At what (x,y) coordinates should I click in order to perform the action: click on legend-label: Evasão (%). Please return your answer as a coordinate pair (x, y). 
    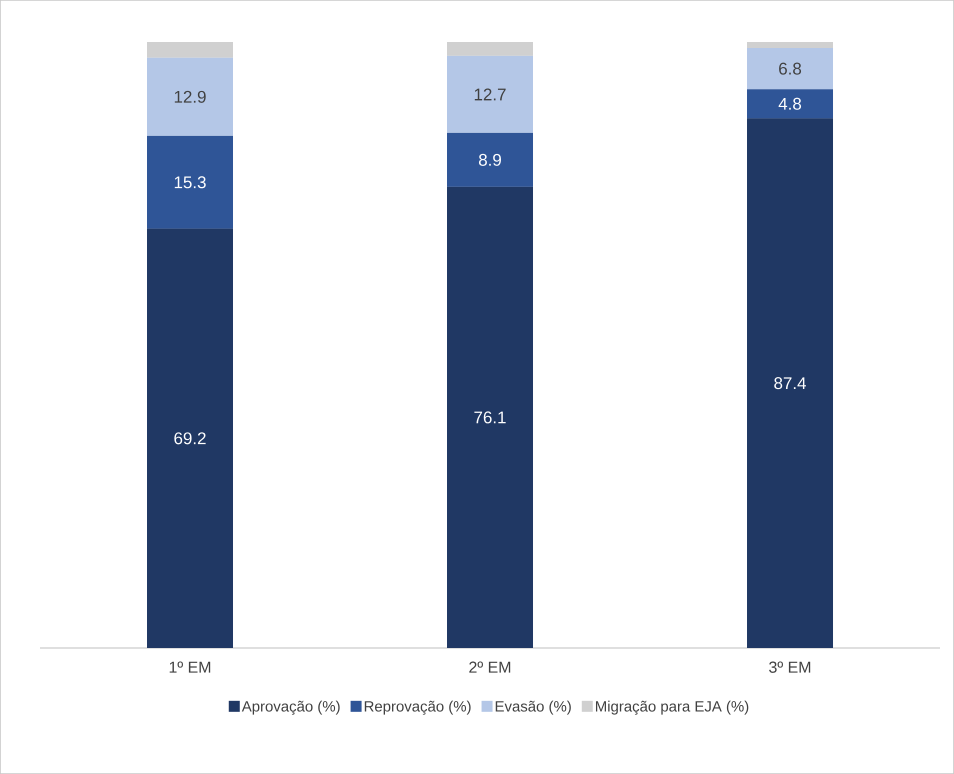
    Looking at the image, I should click on (533, 707).